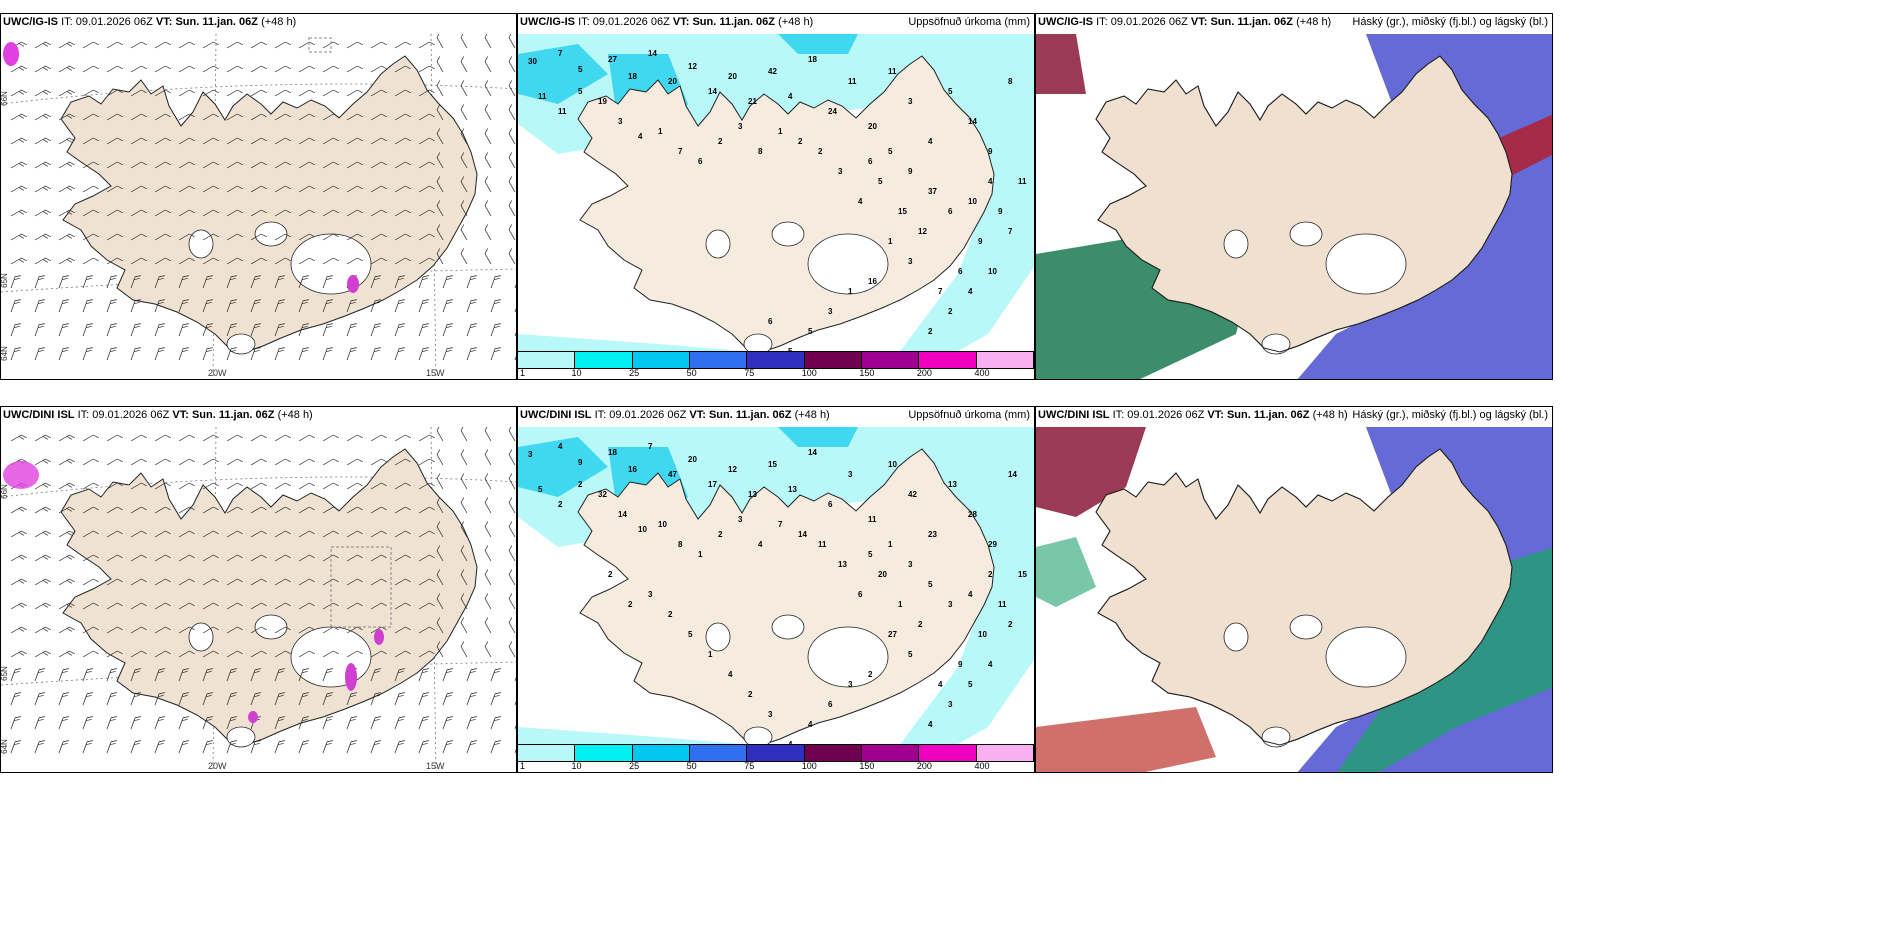  Describe the element at coordinates (932, 534) in the screenshot. I see `precip-value: 23` at that location.